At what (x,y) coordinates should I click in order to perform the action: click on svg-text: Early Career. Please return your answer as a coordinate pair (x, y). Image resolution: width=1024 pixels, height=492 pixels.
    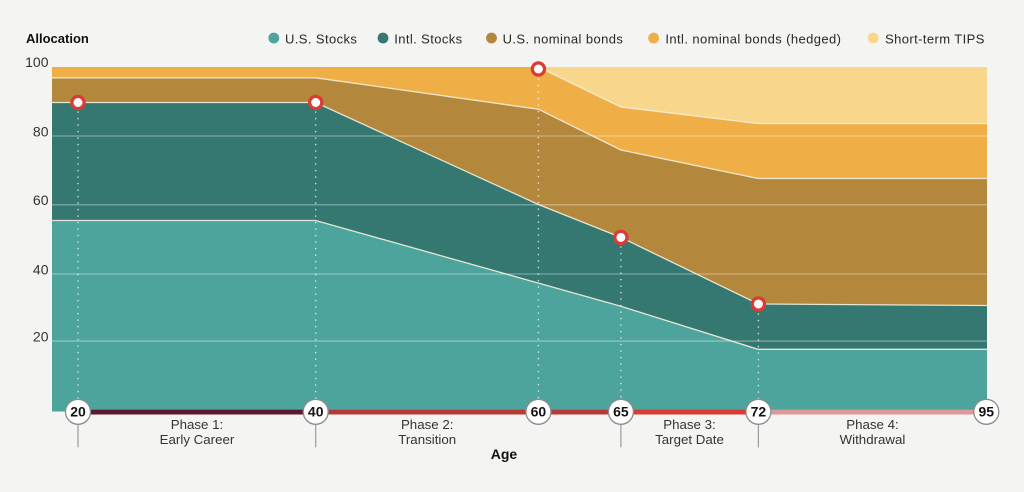
    Looking at the image, I should click on (197, 439).